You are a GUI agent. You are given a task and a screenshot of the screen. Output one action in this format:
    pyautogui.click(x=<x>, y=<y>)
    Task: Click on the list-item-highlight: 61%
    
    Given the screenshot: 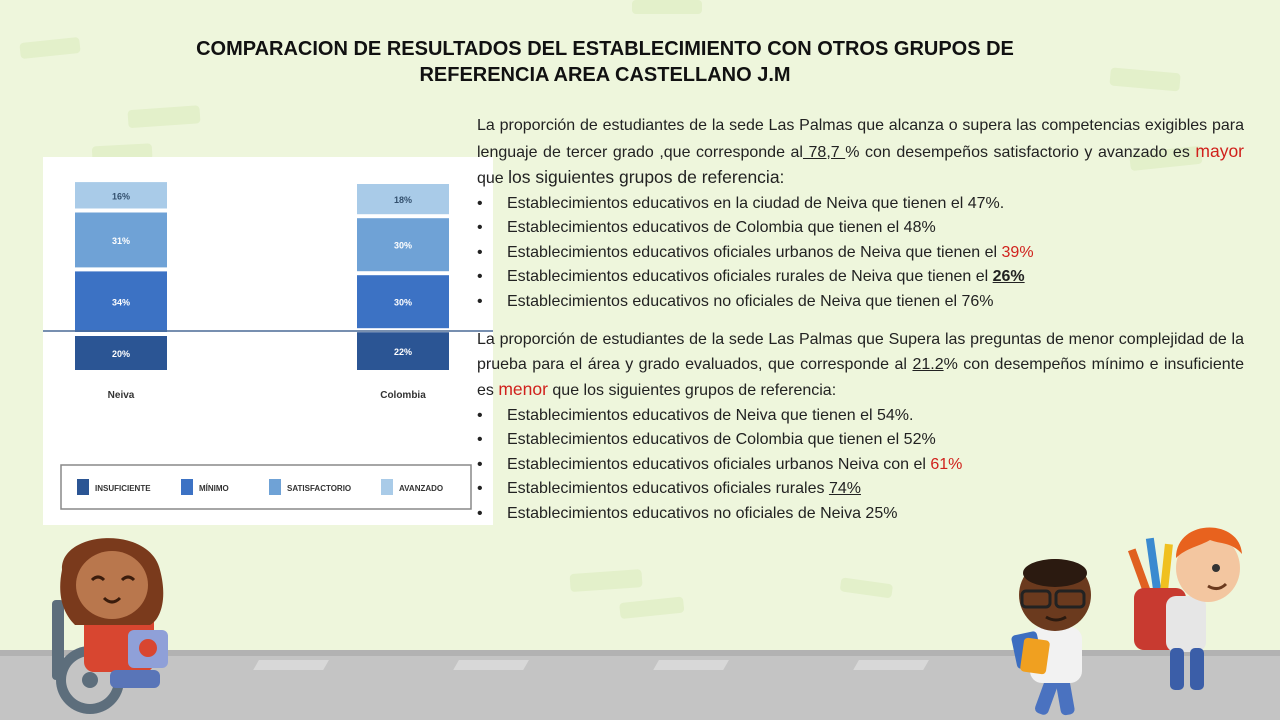 What is the action you would take?
    pyautogui.click(x=946, y=464)
    